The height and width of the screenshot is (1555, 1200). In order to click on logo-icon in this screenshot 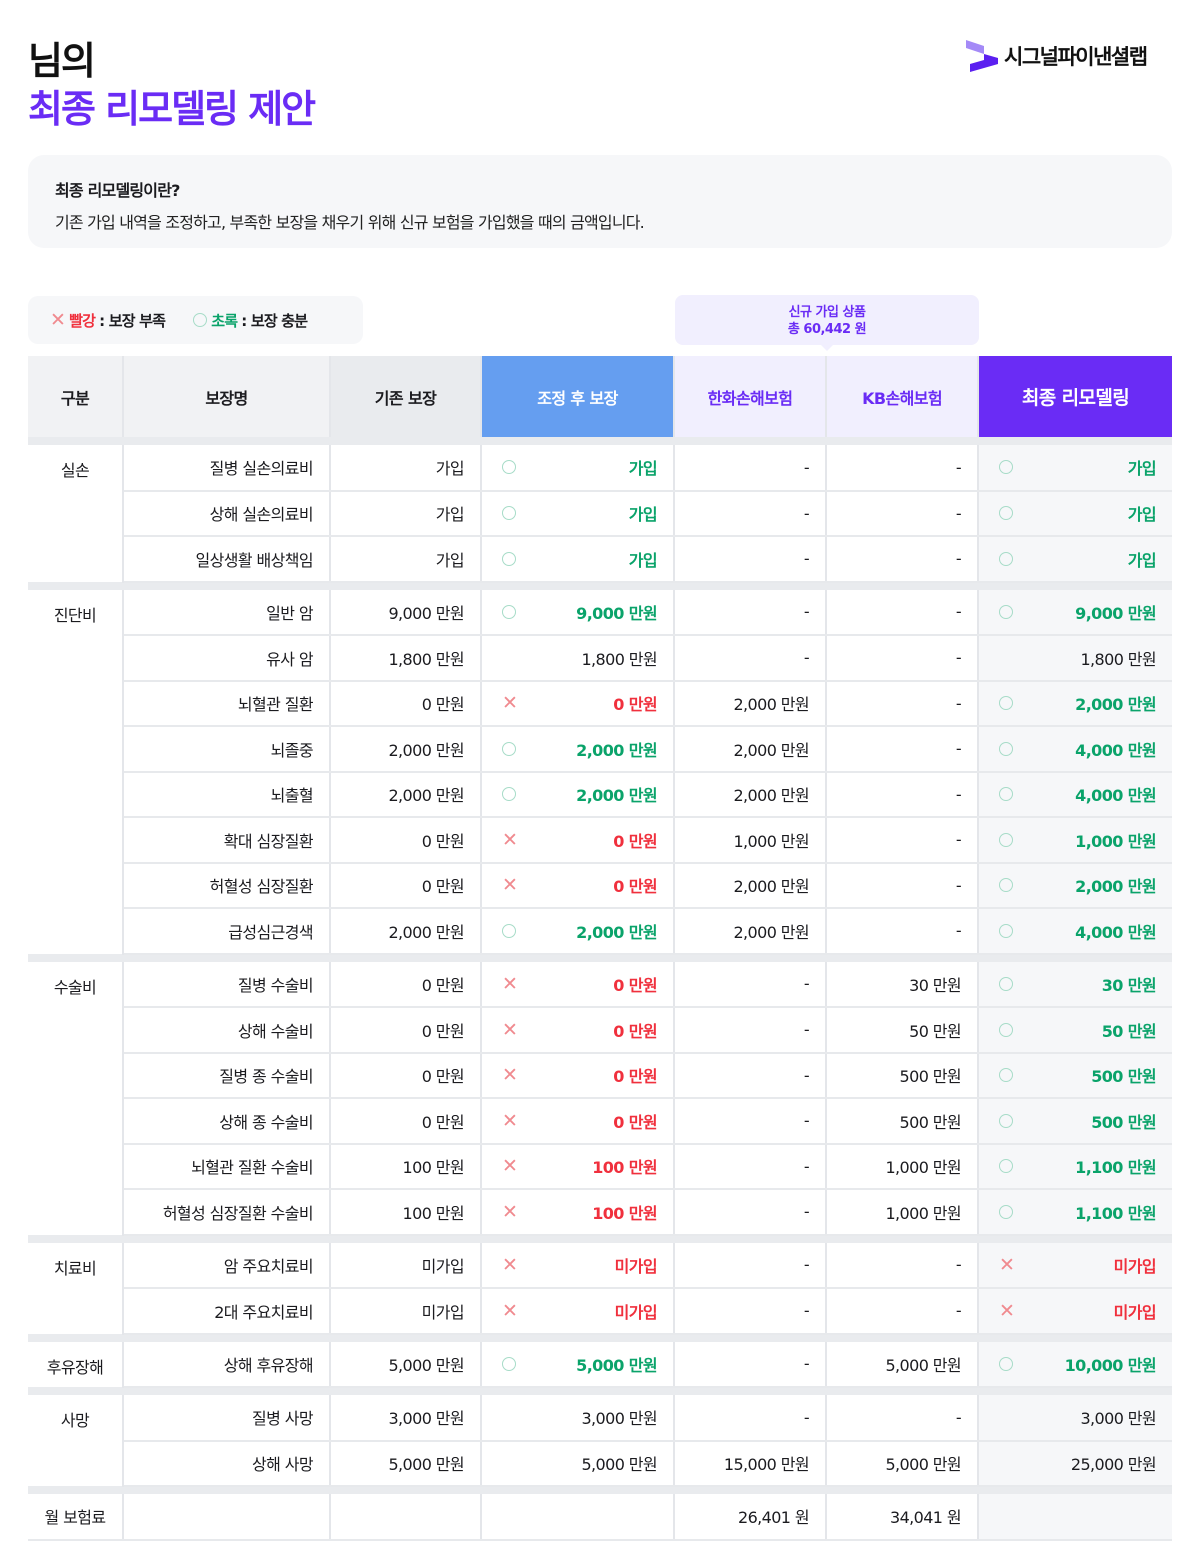, I will do `click(982, 56)`.